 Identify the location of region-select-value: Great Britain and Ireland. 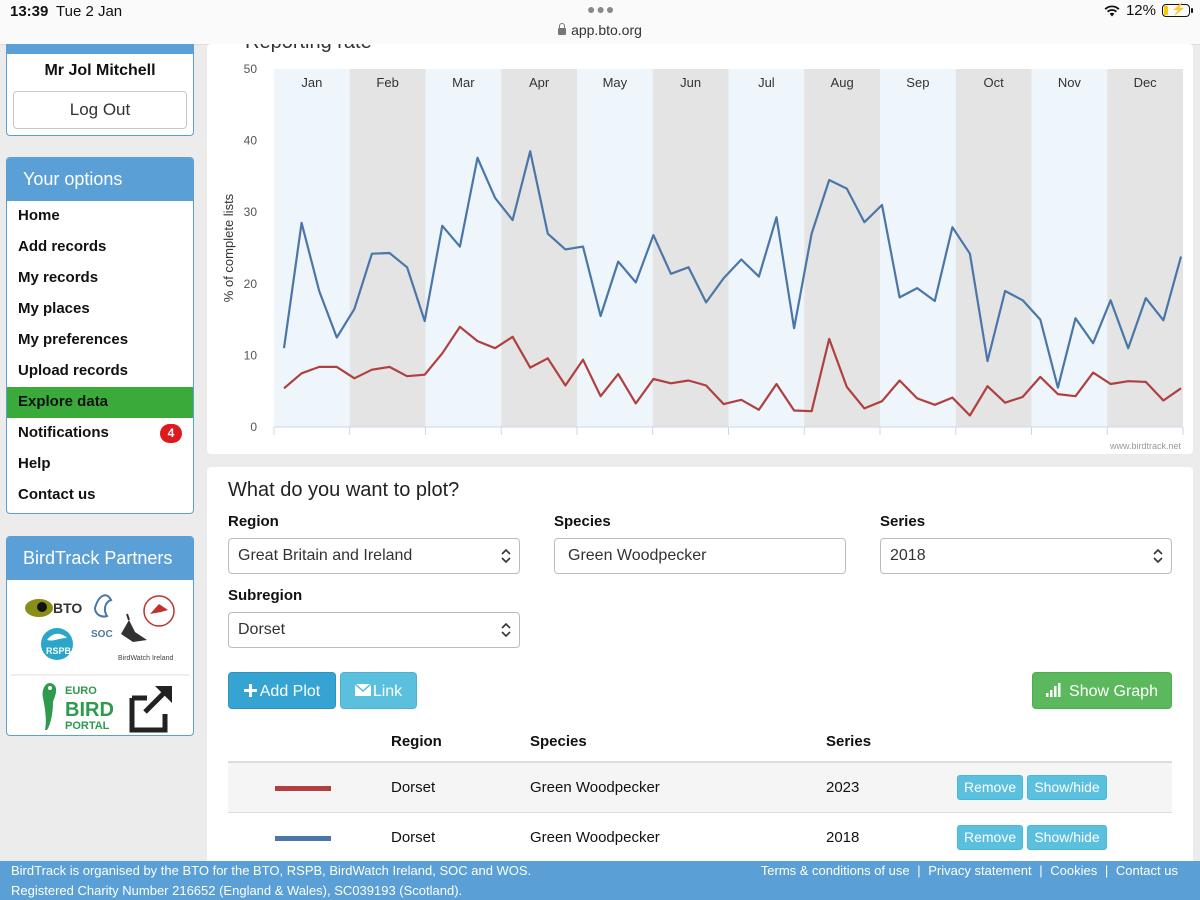
(325, 555).